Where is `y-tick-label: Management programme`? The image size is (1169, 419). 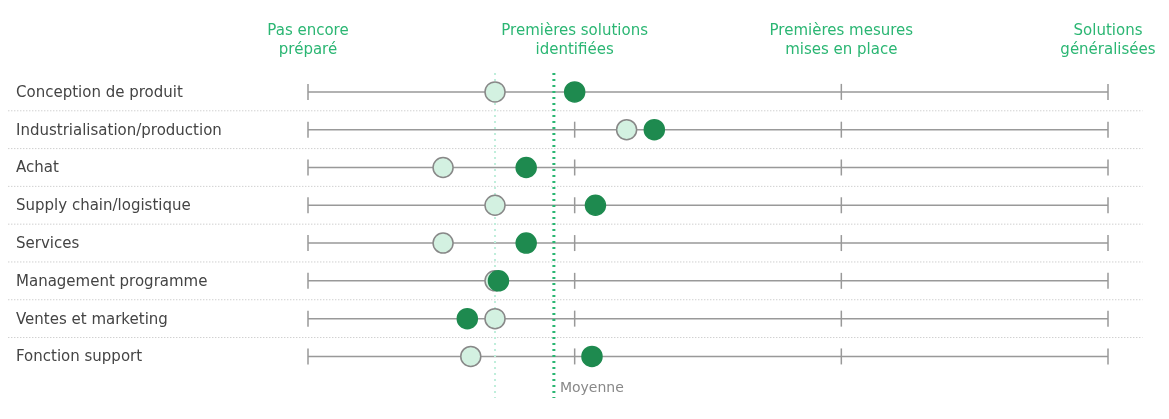
y-tick-label: Management programme is located at coordinates (112, 280).